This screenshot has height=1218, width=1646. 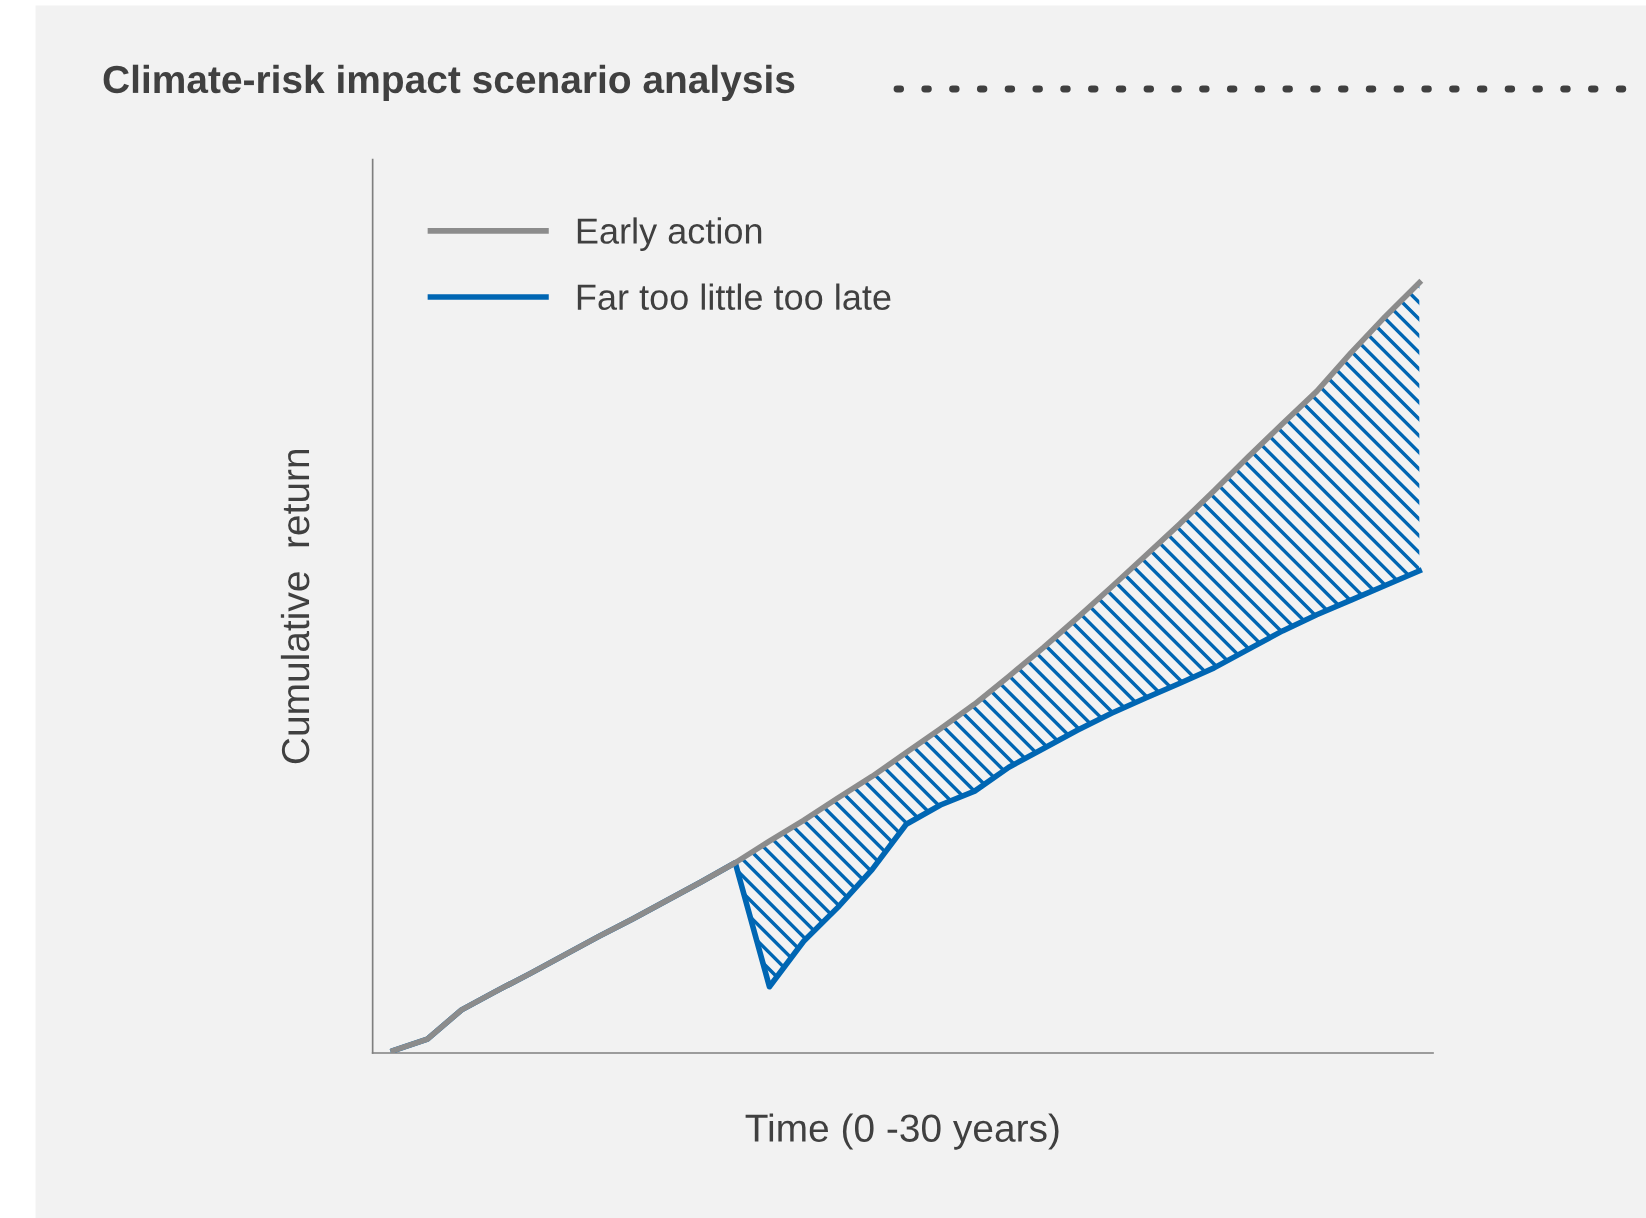 I want to click on chart-title: Climate-risk impact scenario analysis, so click(x=449, y=82).